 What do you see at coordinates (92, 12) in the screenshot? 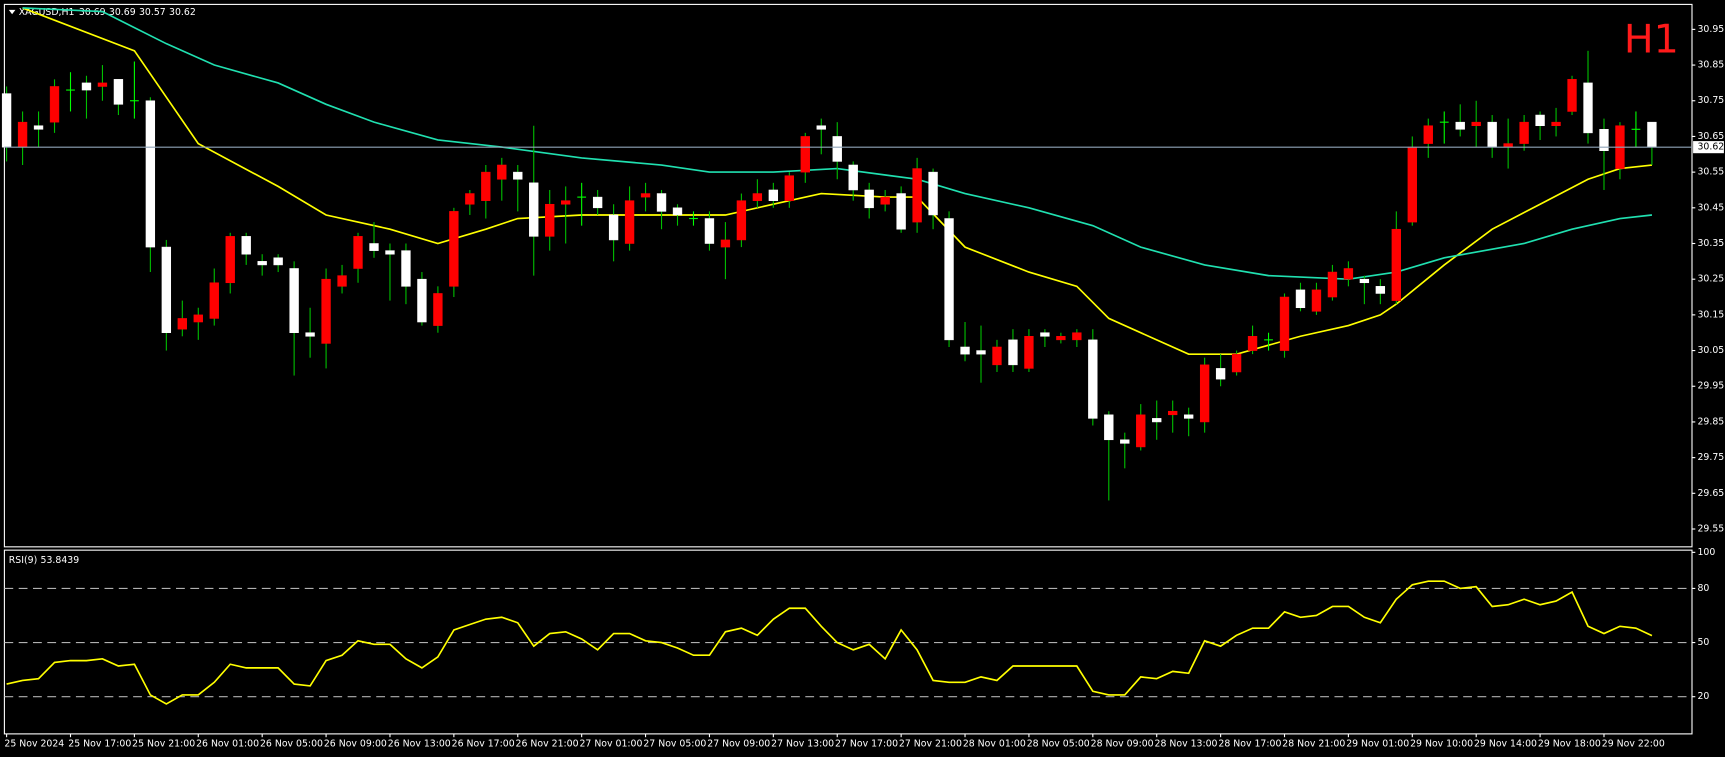
I see `header-open: 30.69` at bounding box center [92, 12].